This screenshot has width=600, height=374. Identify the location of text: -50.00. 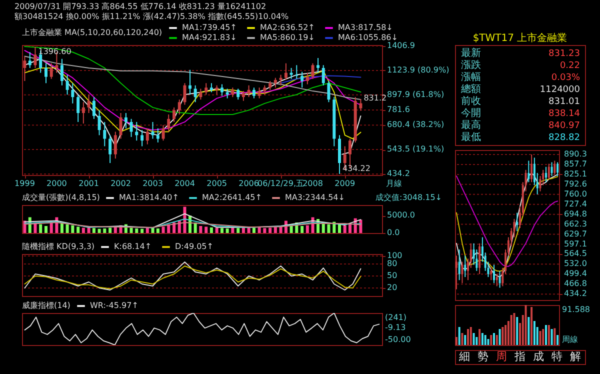
(398, 339).